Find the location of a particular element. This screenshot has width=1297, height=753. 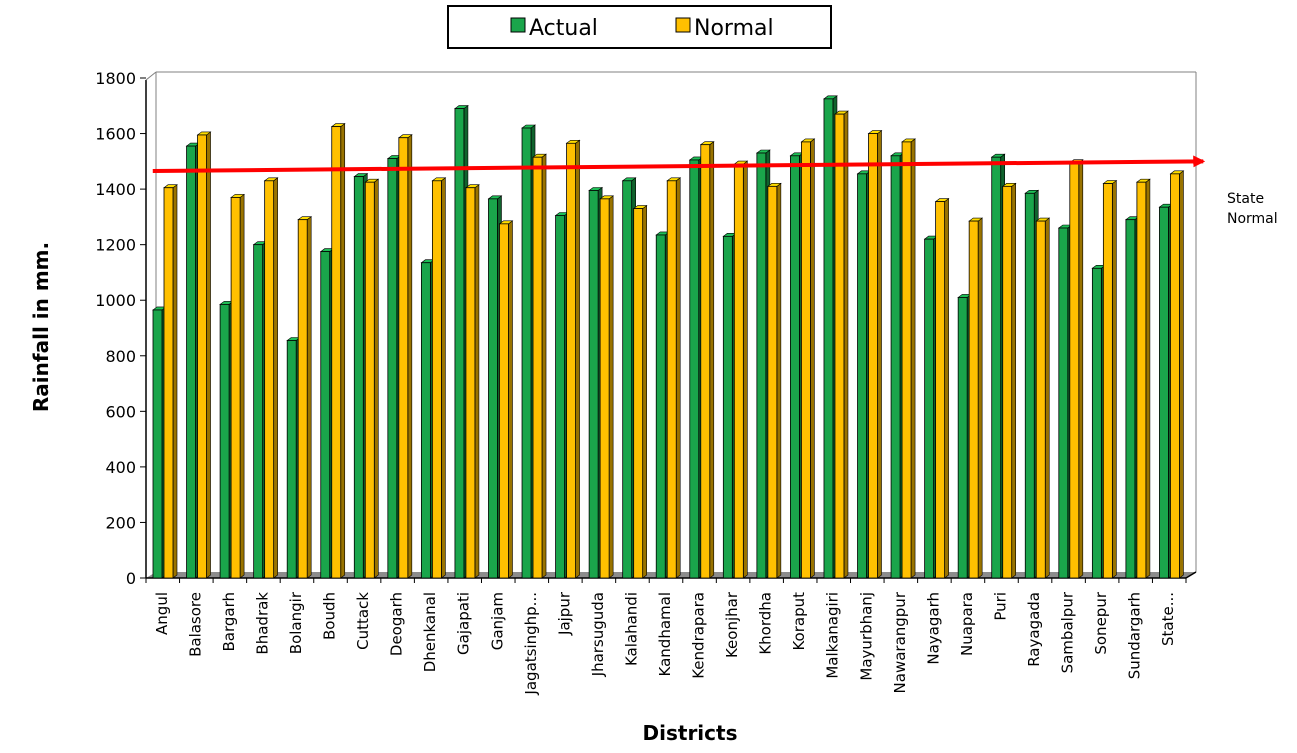

x-tick-label: Kendrapara is located at coordinates (699, 635).